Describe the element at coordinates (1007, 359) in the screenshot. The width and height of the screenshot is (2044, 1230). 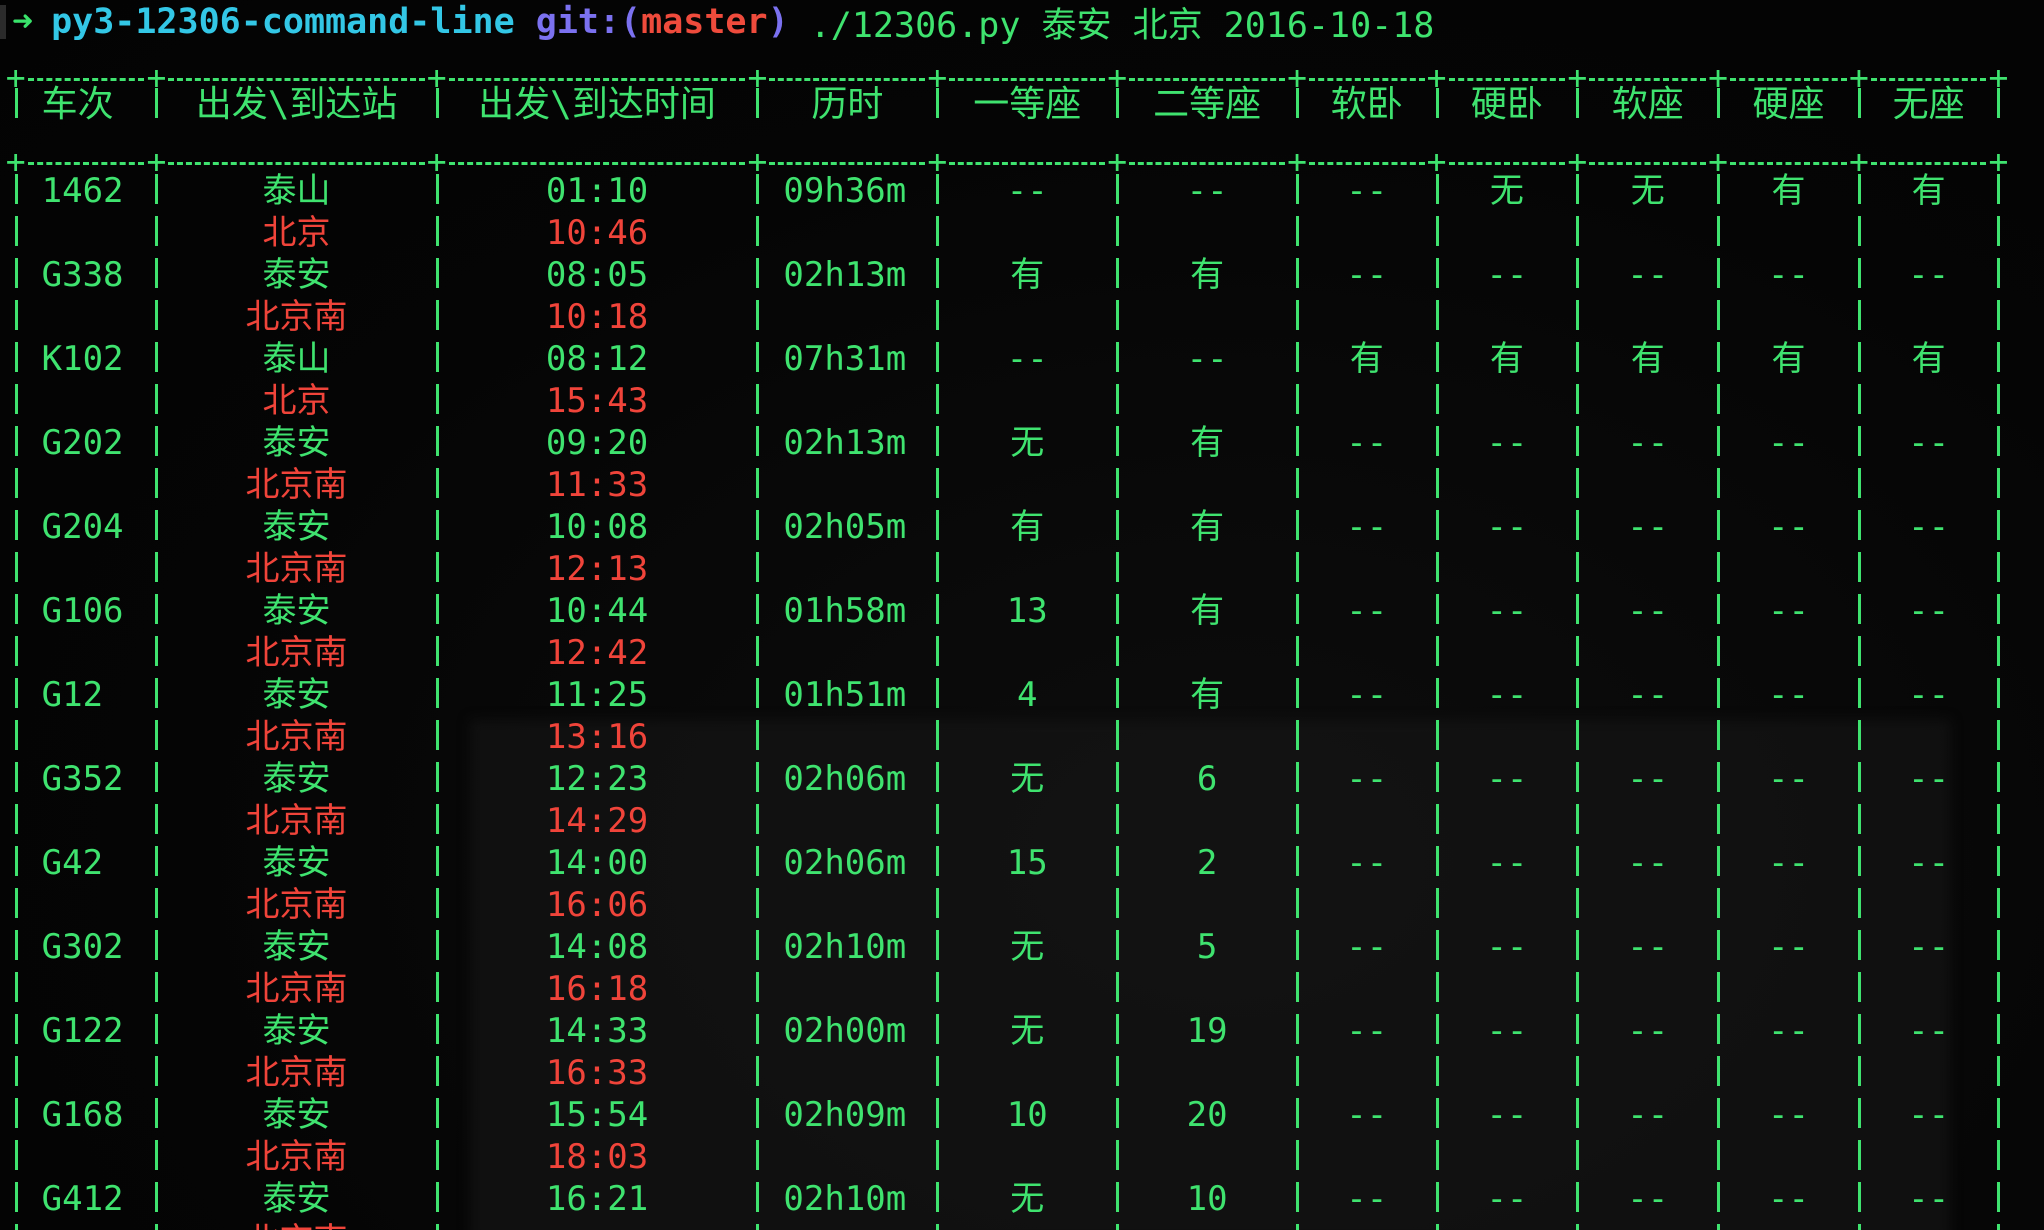
I see `table-row: K102 泰山 08:12 07h31m -- -- 有 有 有 有 有` at that location.